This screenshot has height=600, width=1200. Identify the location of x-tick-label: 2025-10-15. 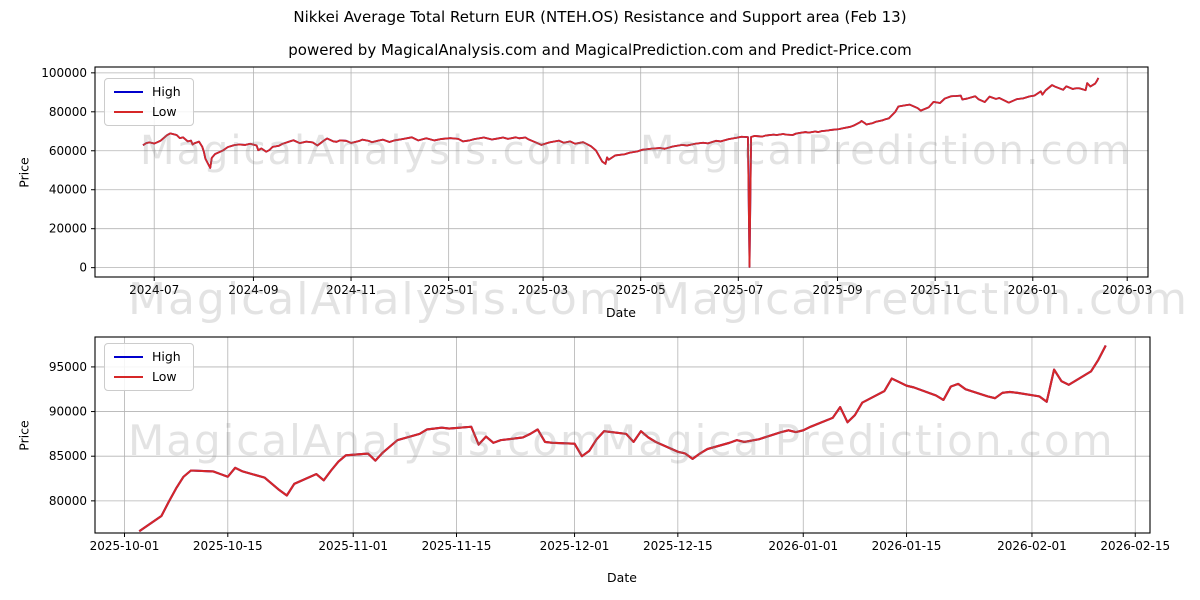
(228, 546).